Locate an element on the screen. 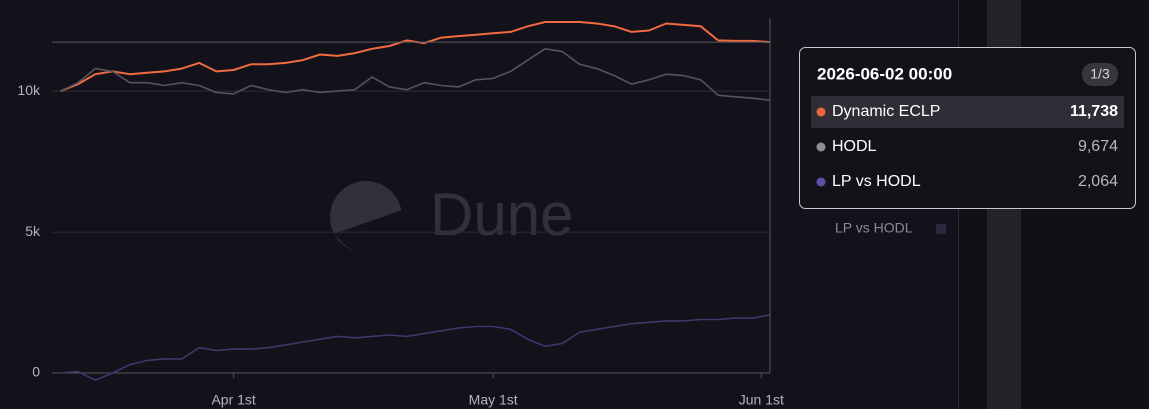  tooltip-highlight is located at coordinates (967, 112).